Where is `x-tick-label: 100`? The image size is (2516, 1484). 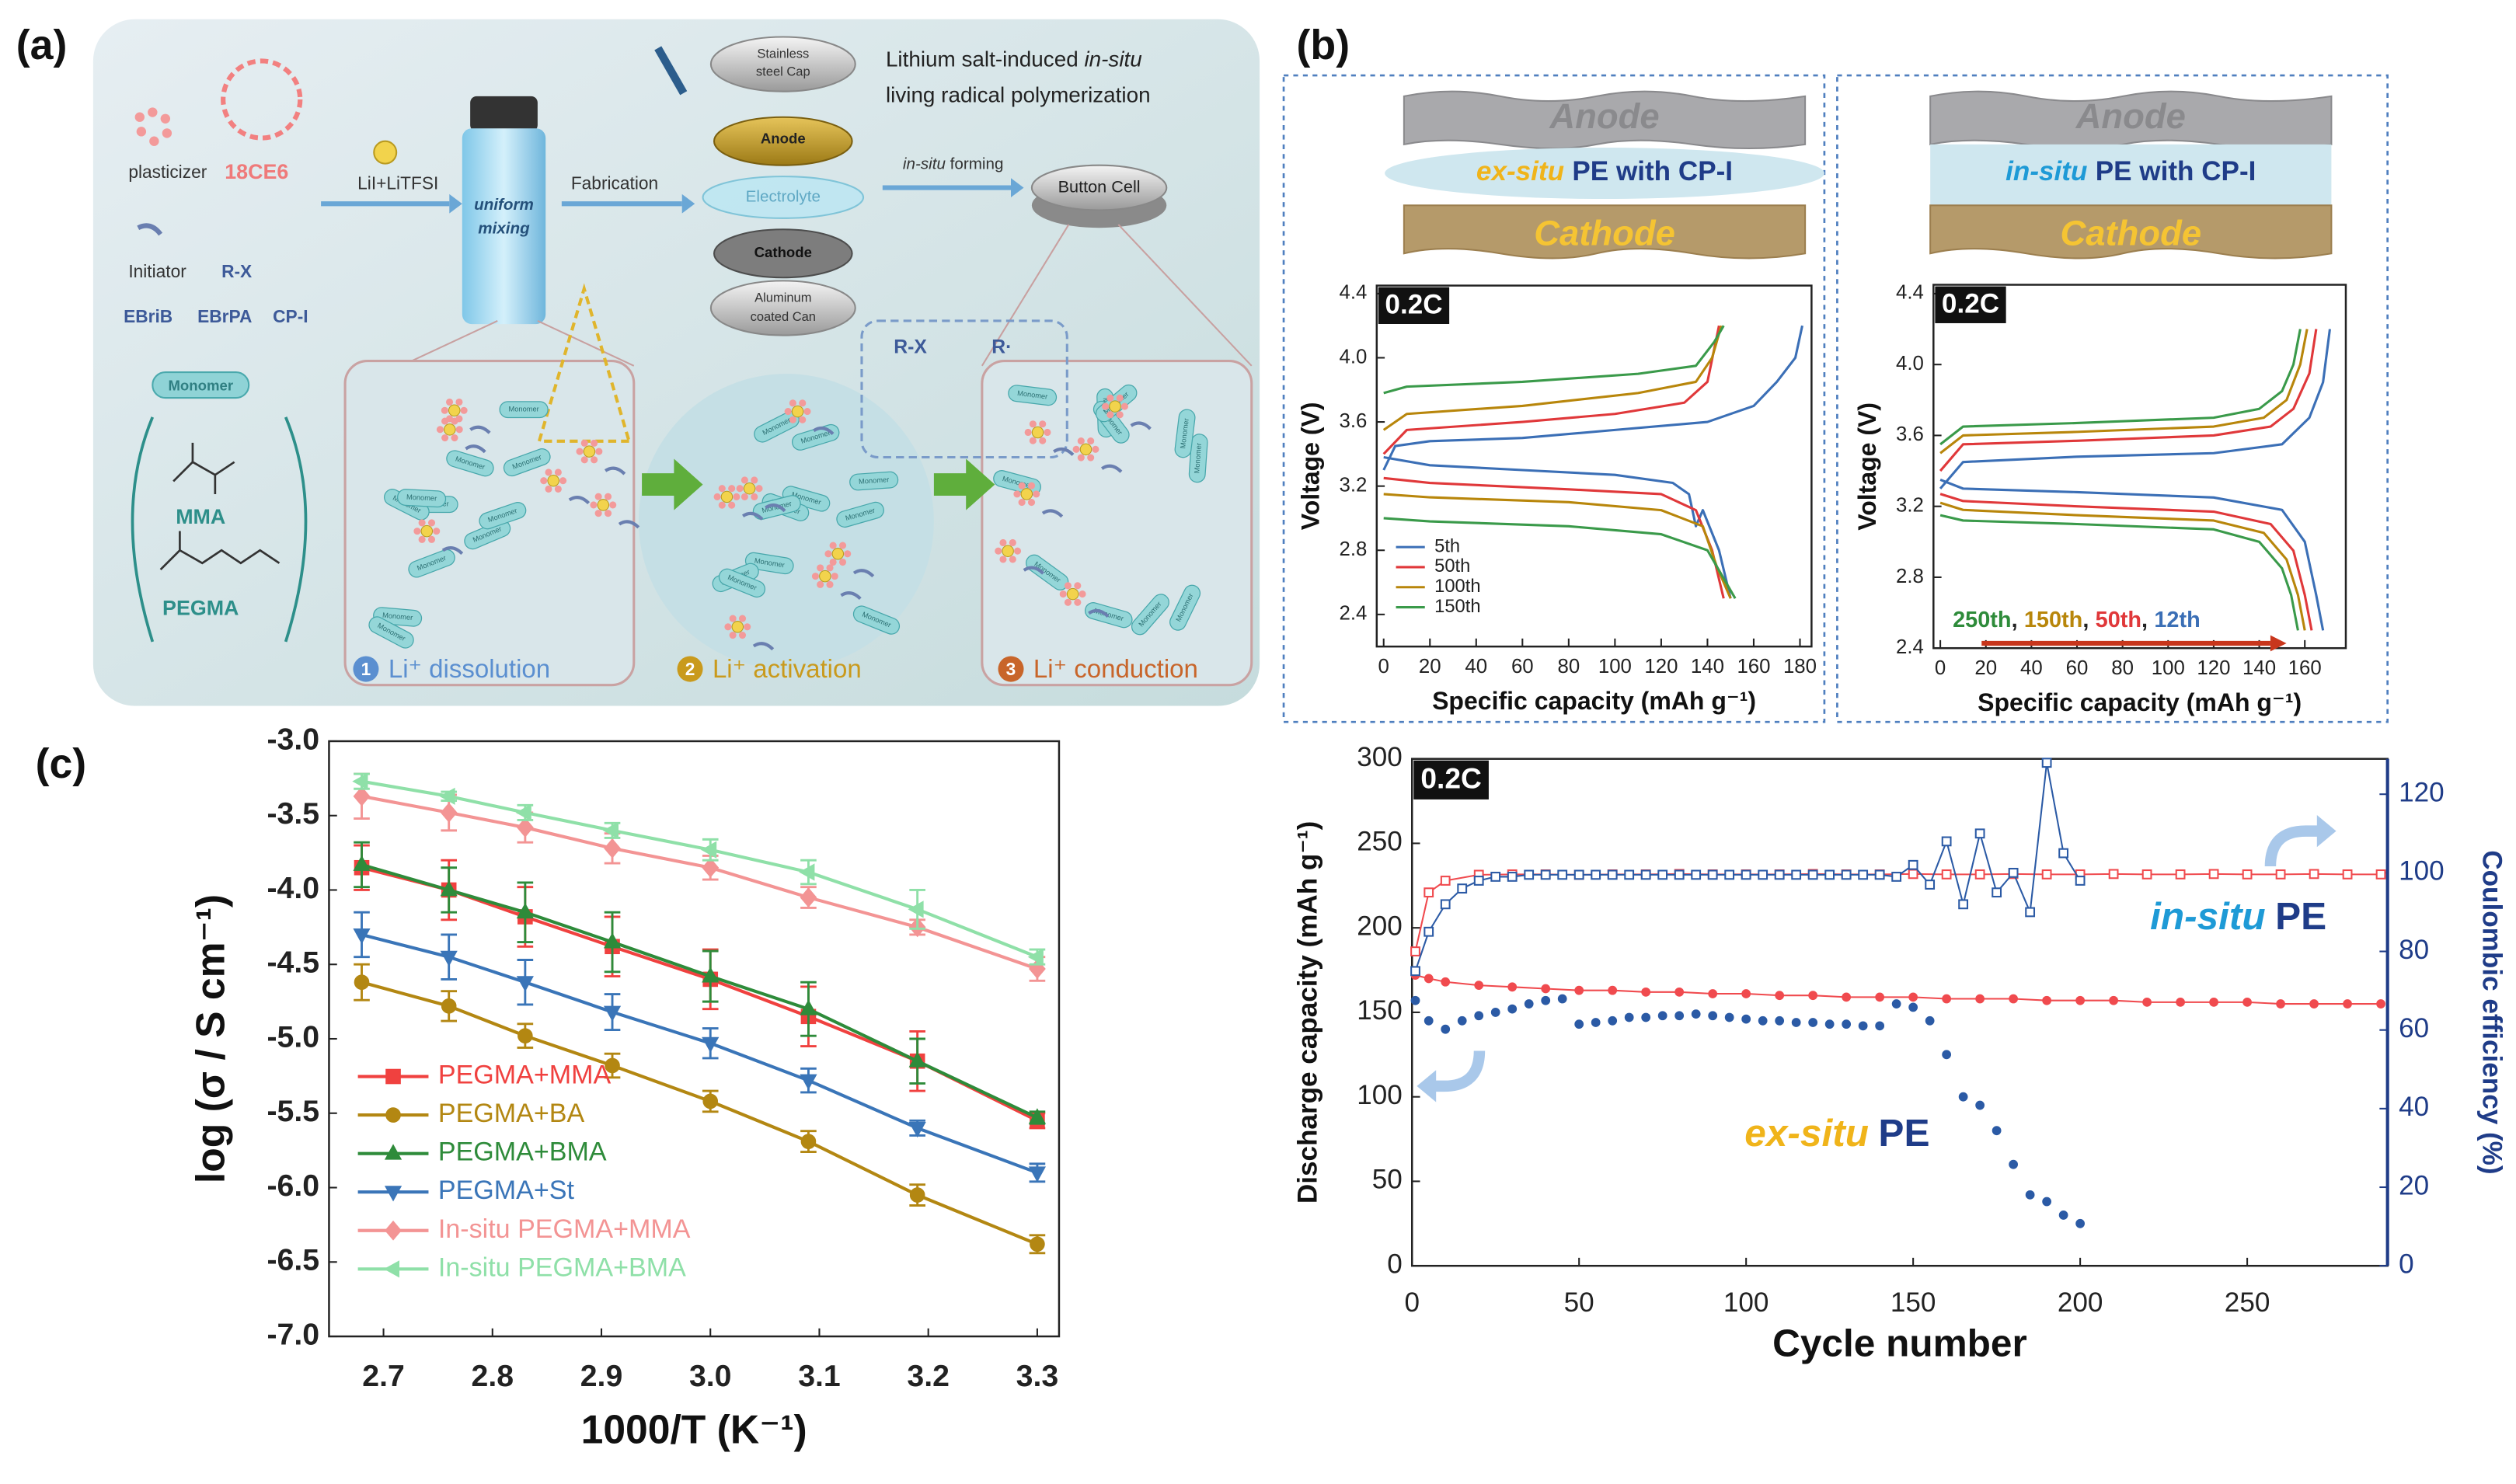
x-tick-label: 100 is located at coordinates (2168, 668).